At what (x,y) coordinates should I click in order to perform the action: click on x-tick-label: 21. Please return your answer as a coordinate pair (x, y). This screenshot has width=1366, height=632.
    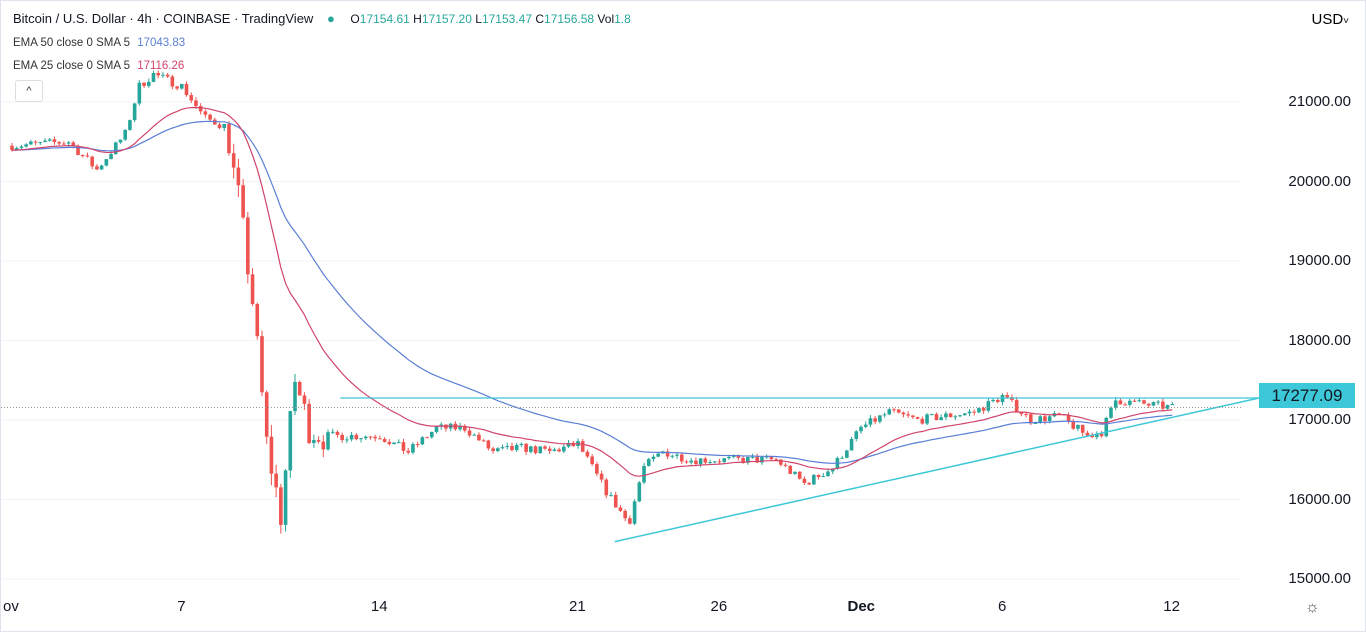
    Looking at the image, I should click on (577, 606).